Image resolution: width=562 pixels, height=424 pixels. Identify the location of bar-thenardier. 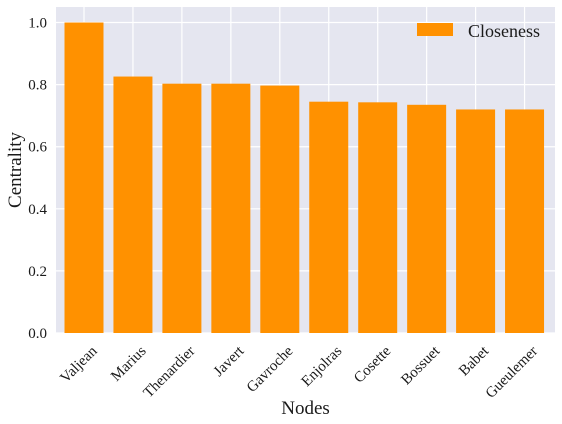
(182, 208).